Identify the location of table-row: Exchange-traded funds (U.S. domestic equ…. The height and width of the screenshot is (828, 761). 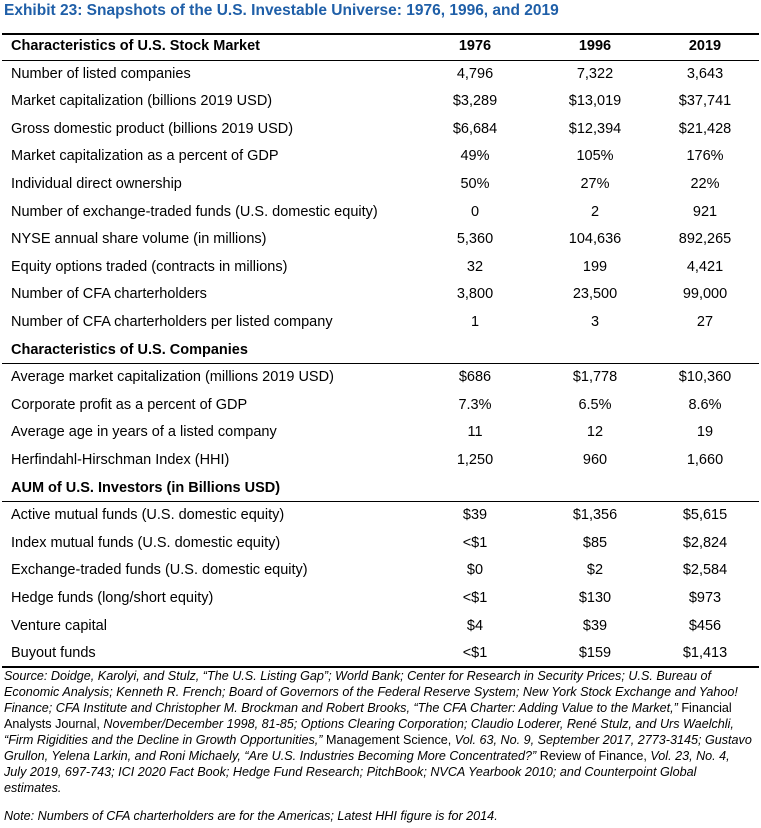
(380, 570).